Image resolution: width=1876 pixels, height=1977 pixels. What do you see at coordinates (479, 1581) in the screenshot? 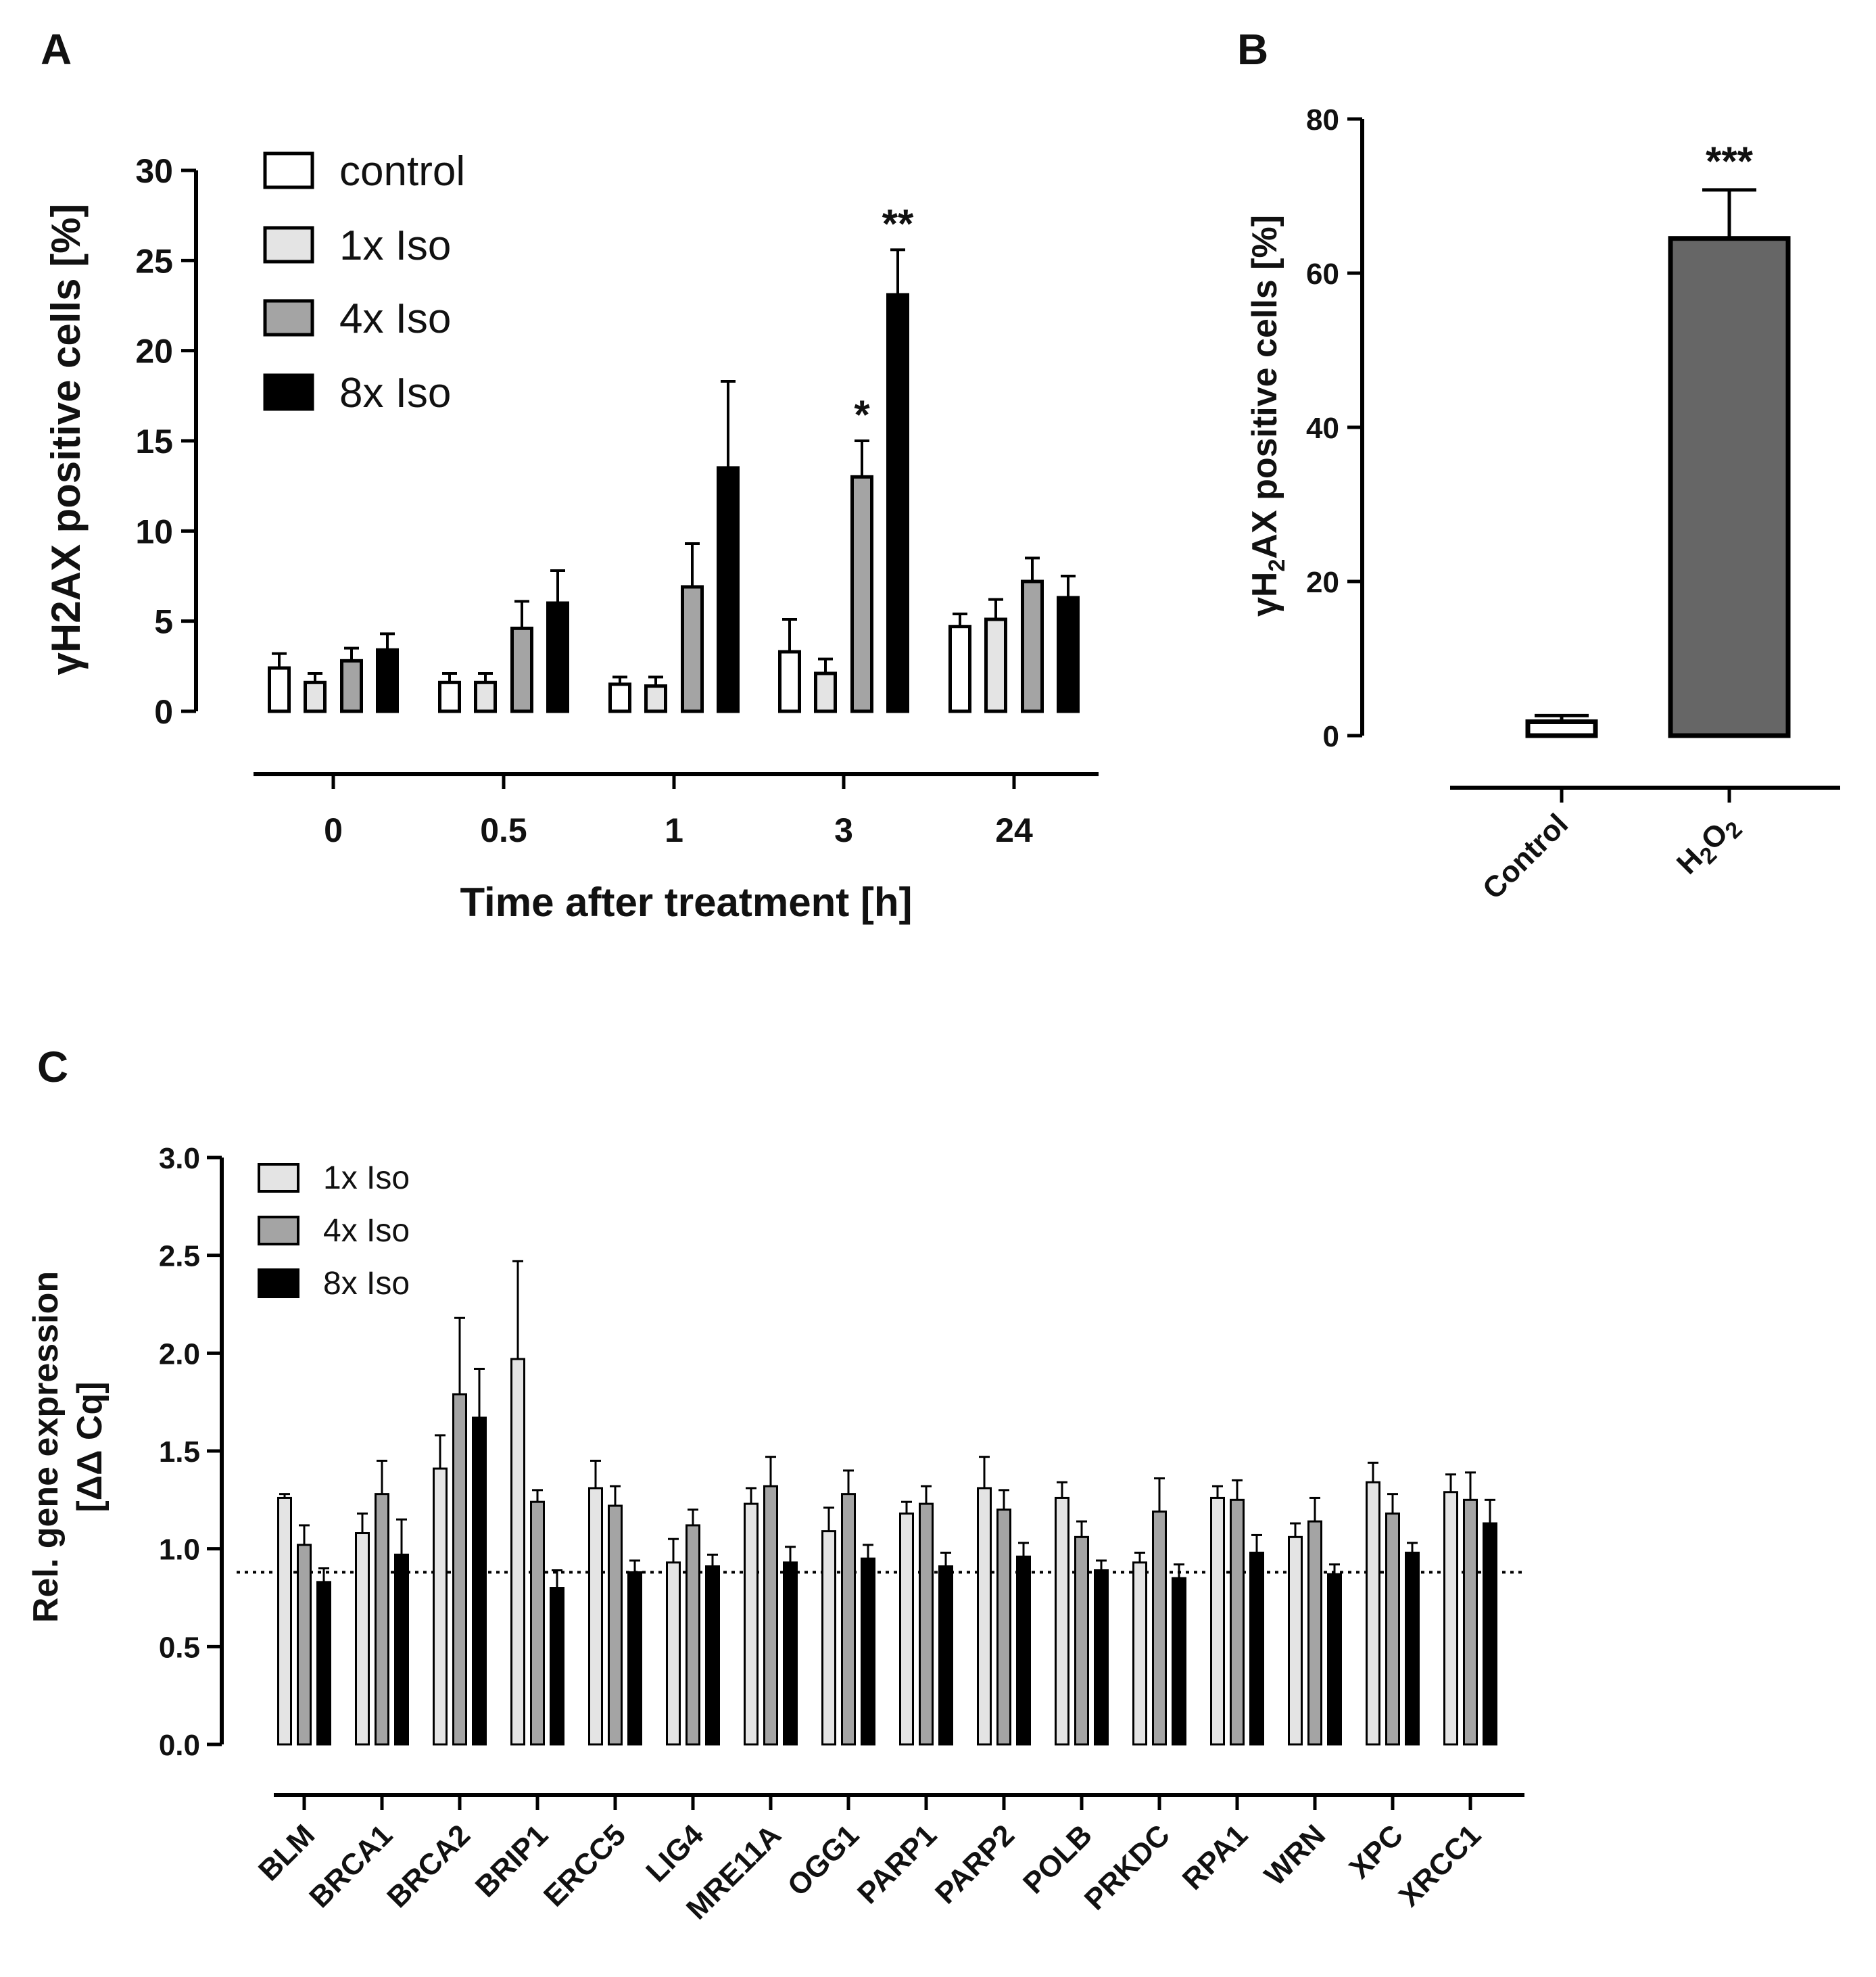
I see `panel-c-bar-8x-iso-brca2` at bounding box center [479, 1581].